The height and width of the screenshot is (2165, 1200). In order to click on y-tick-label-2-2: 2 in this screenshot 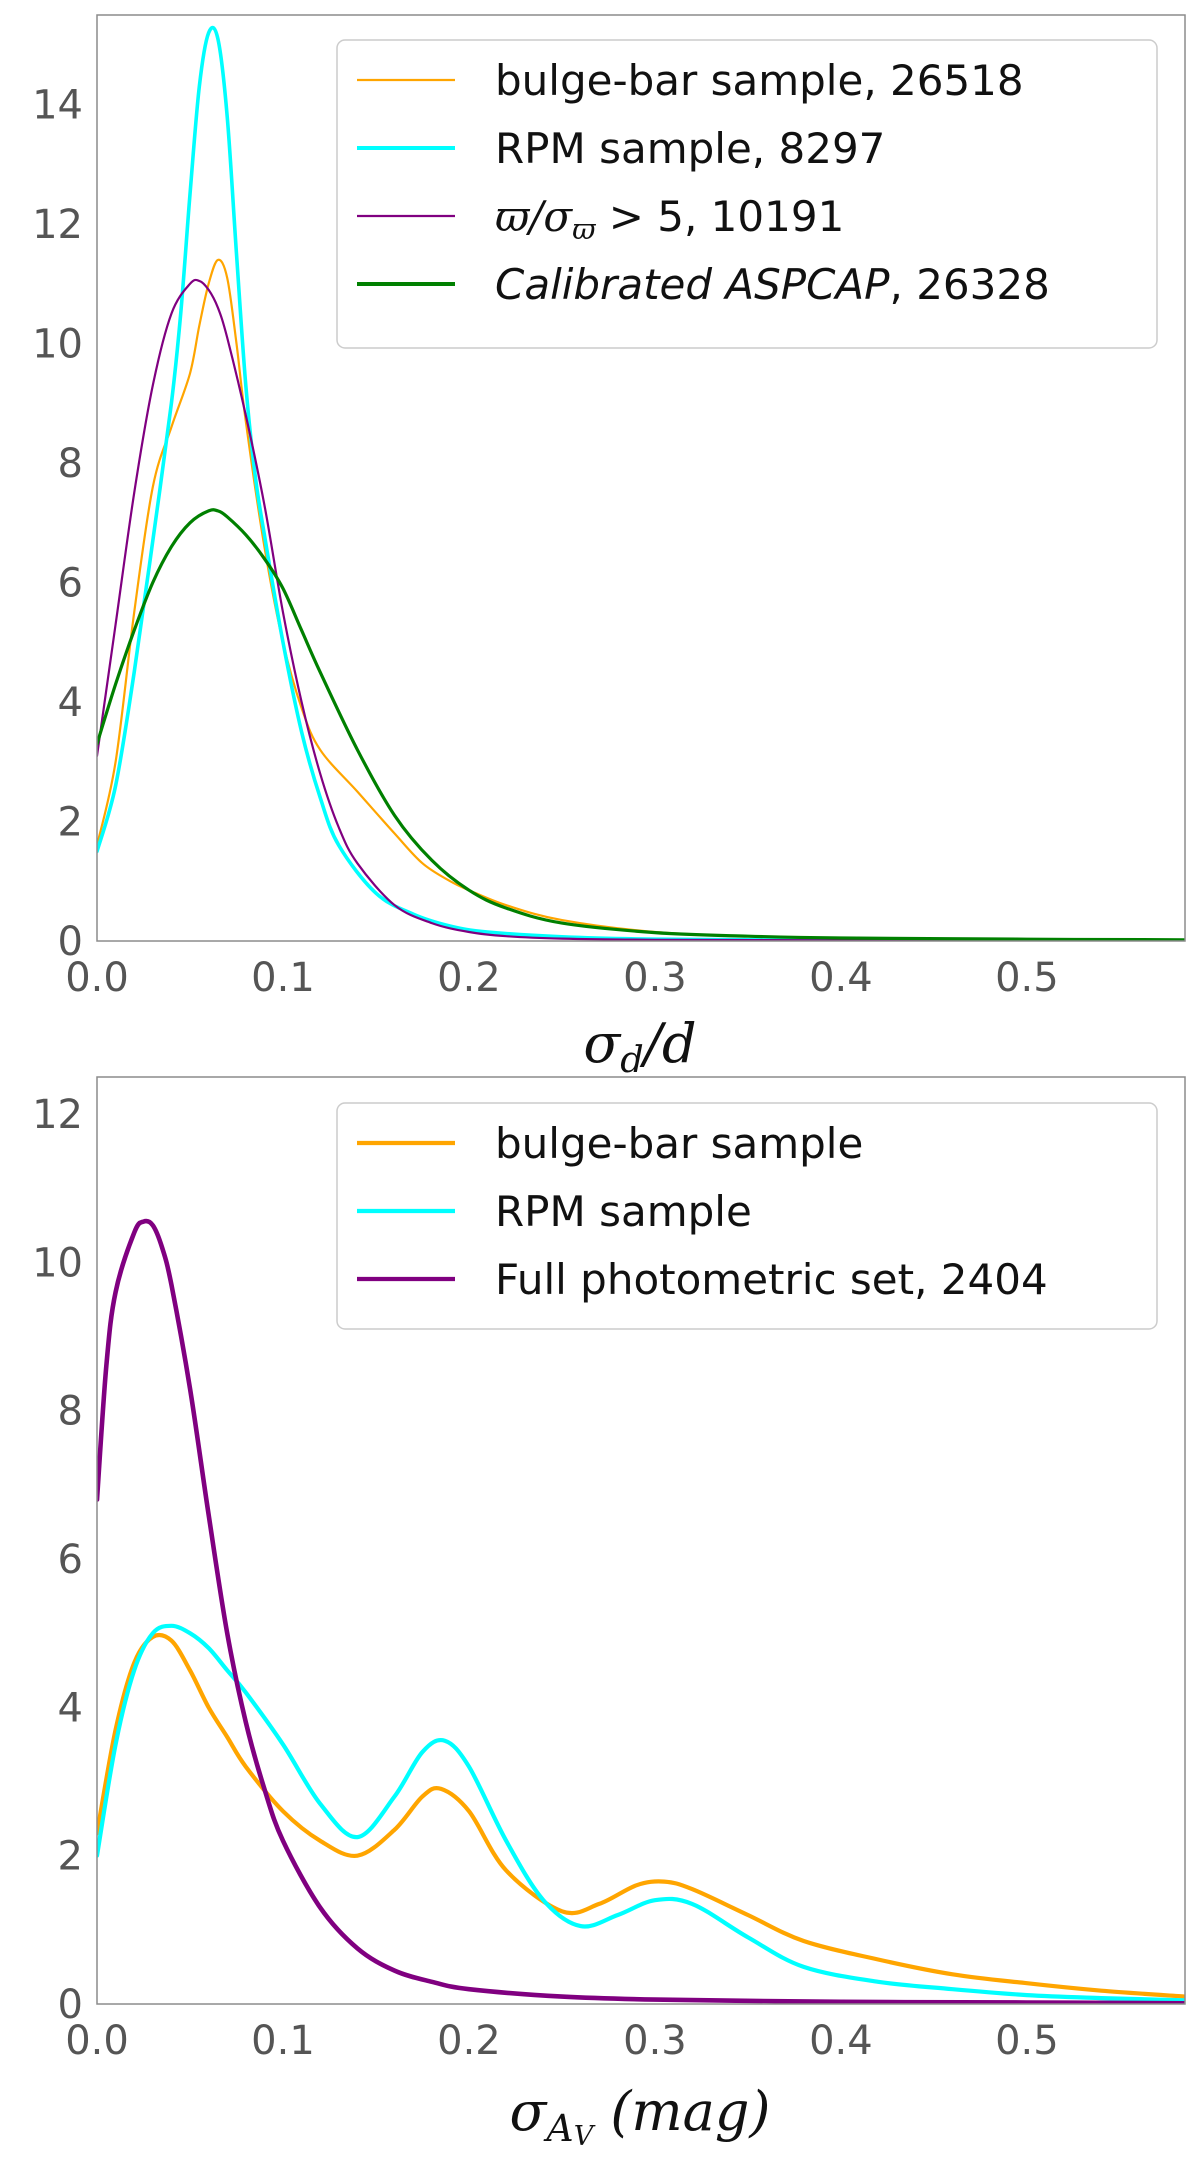, I will do `click(70, 1857)`.